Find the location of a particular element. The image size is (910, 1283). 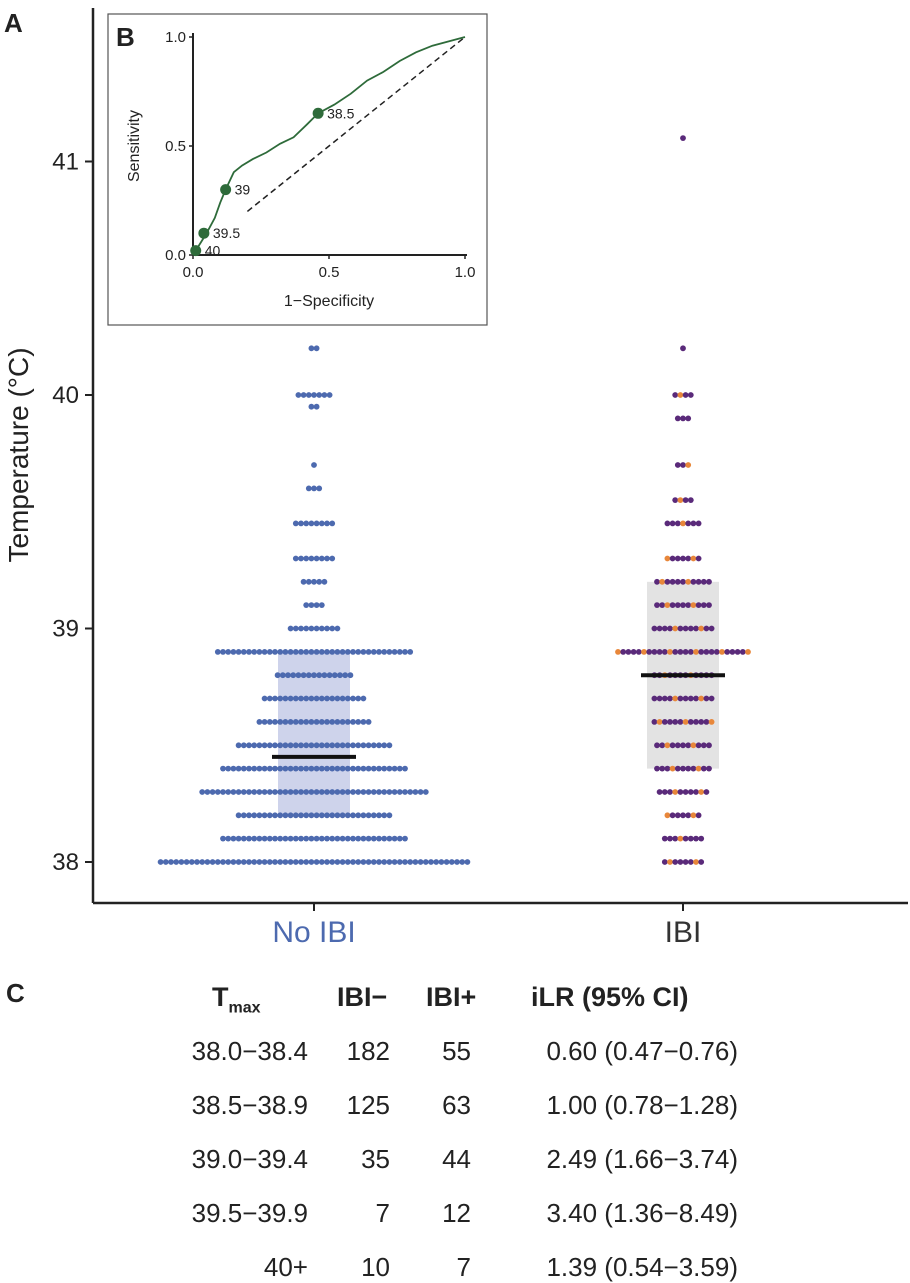

table-header-tmax-sub: max is located at coordinates (244, 1008).